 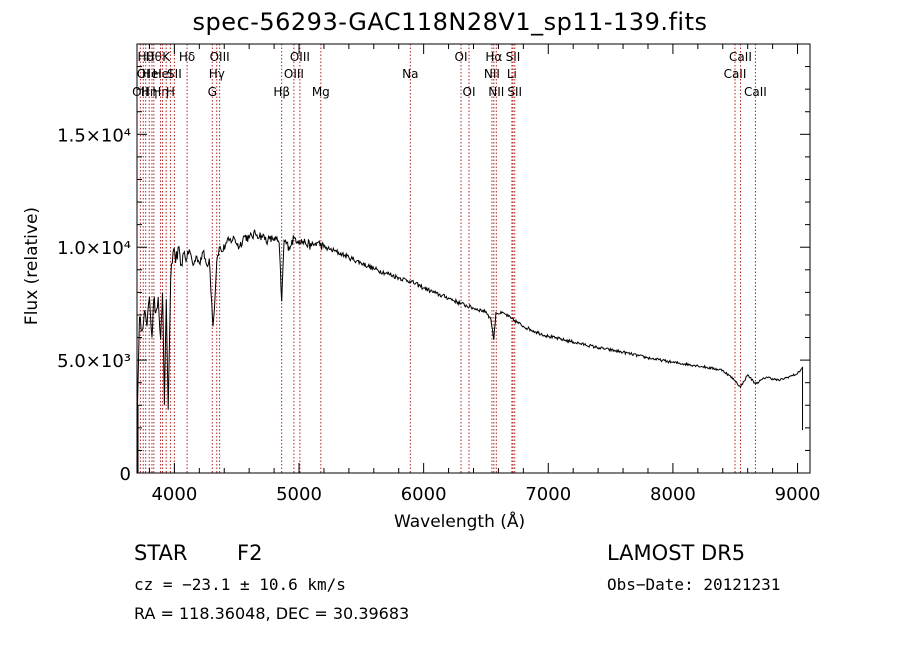 I want to click on chart-title: spec-56293-GAC118N28V1_sp11-139.fits, so click(x=450, y=22).